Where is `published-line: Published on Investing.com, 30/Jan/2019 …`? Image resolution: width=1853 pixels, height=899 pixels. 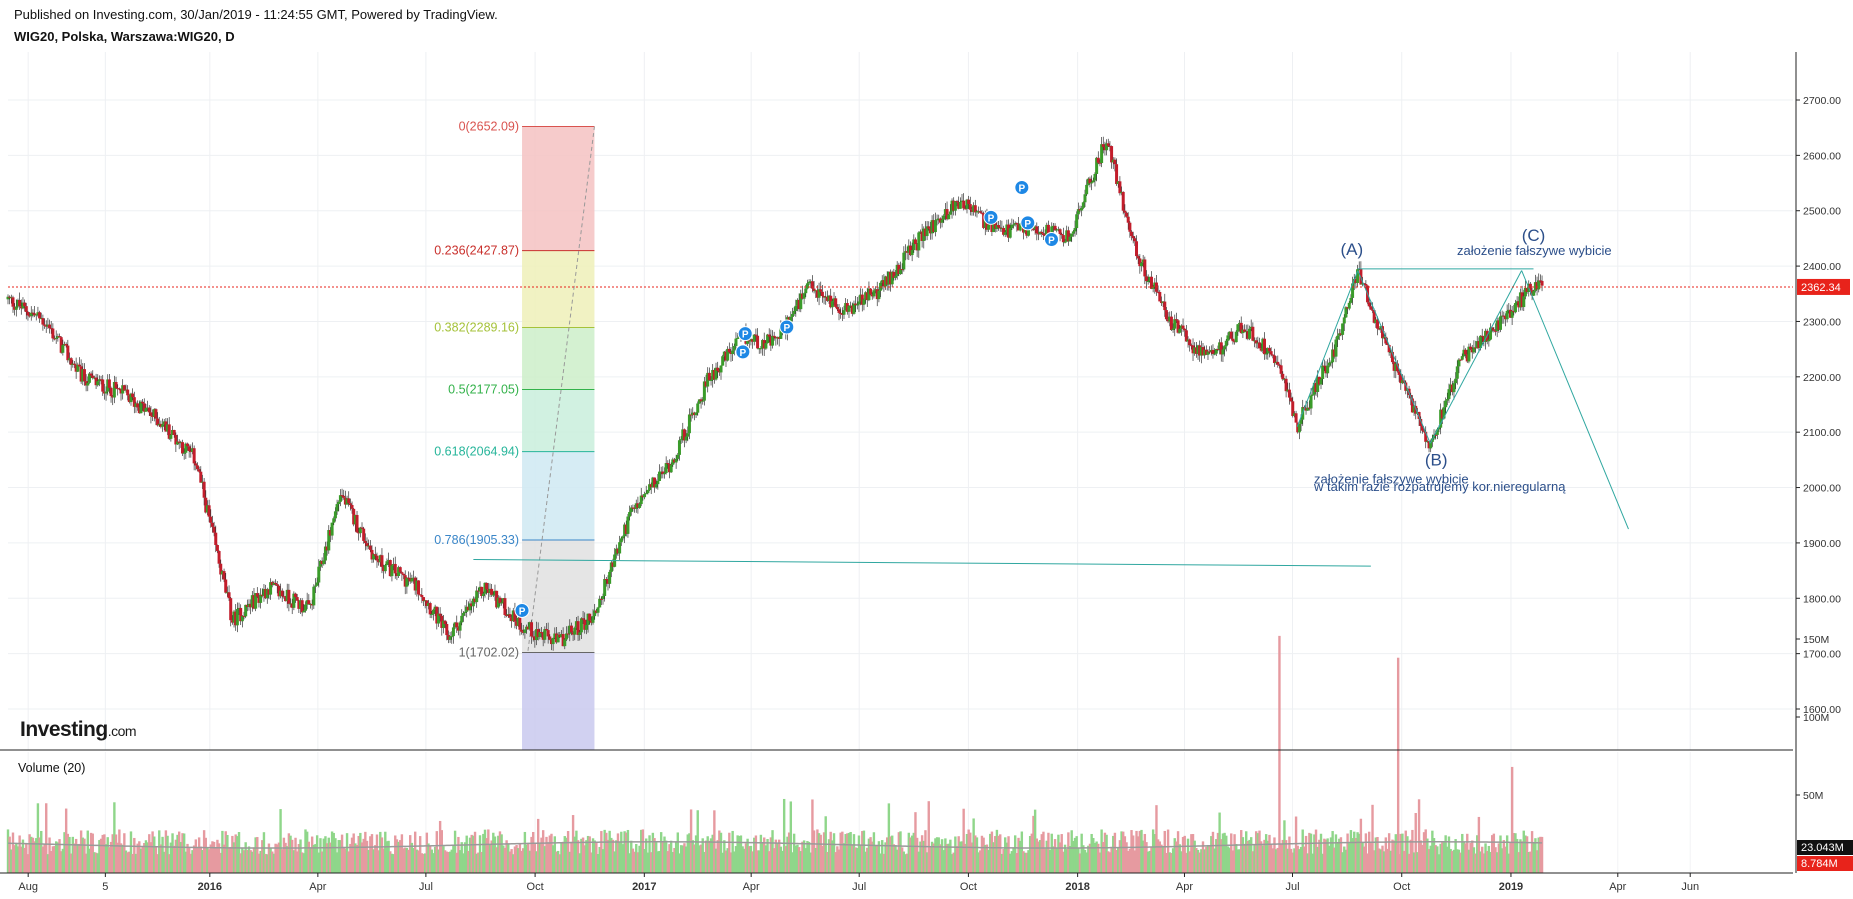
published-line: Published on Investing.com, 30/Jan/2019 … is located at coordinates (256, 14).